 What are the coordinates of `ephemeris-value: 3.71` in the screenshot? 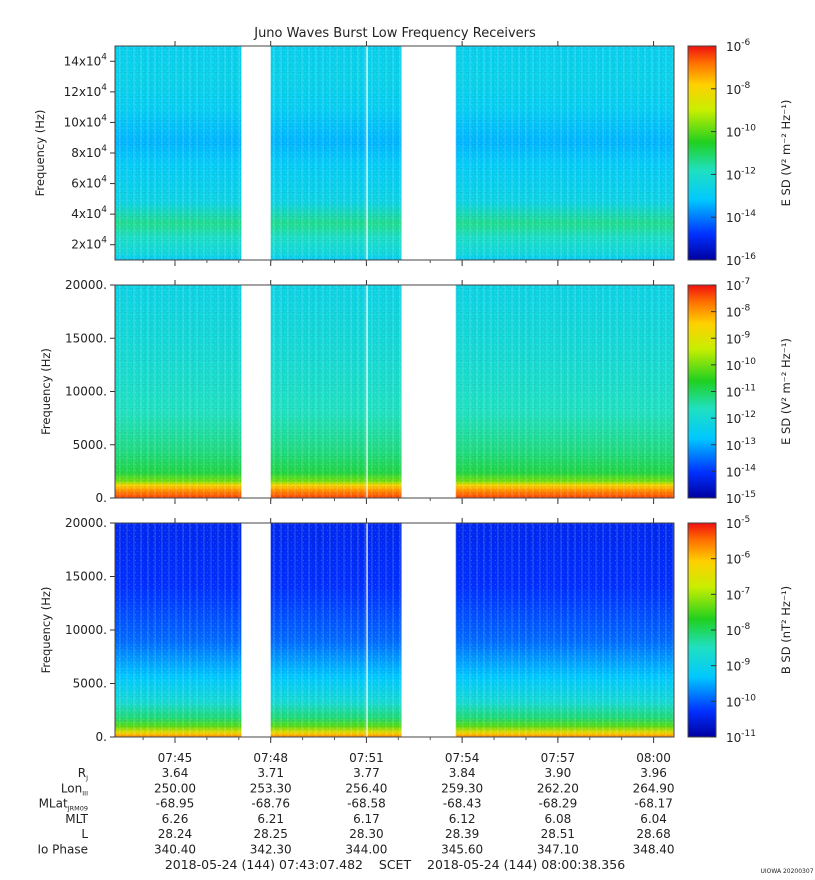 It's located at (270, 773).